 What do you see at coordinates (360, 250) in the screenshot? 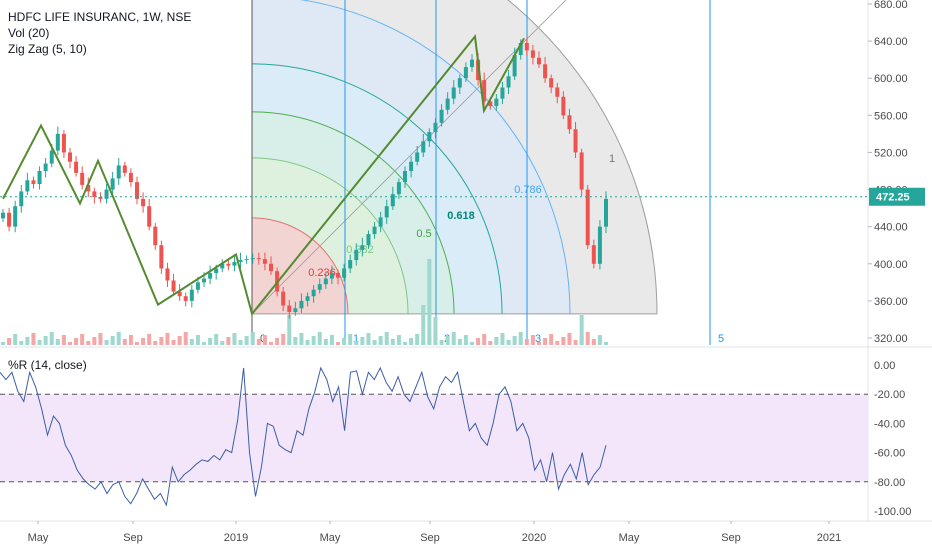
I see `fib-level-label: 0.382` at bounding box center [360, 250].